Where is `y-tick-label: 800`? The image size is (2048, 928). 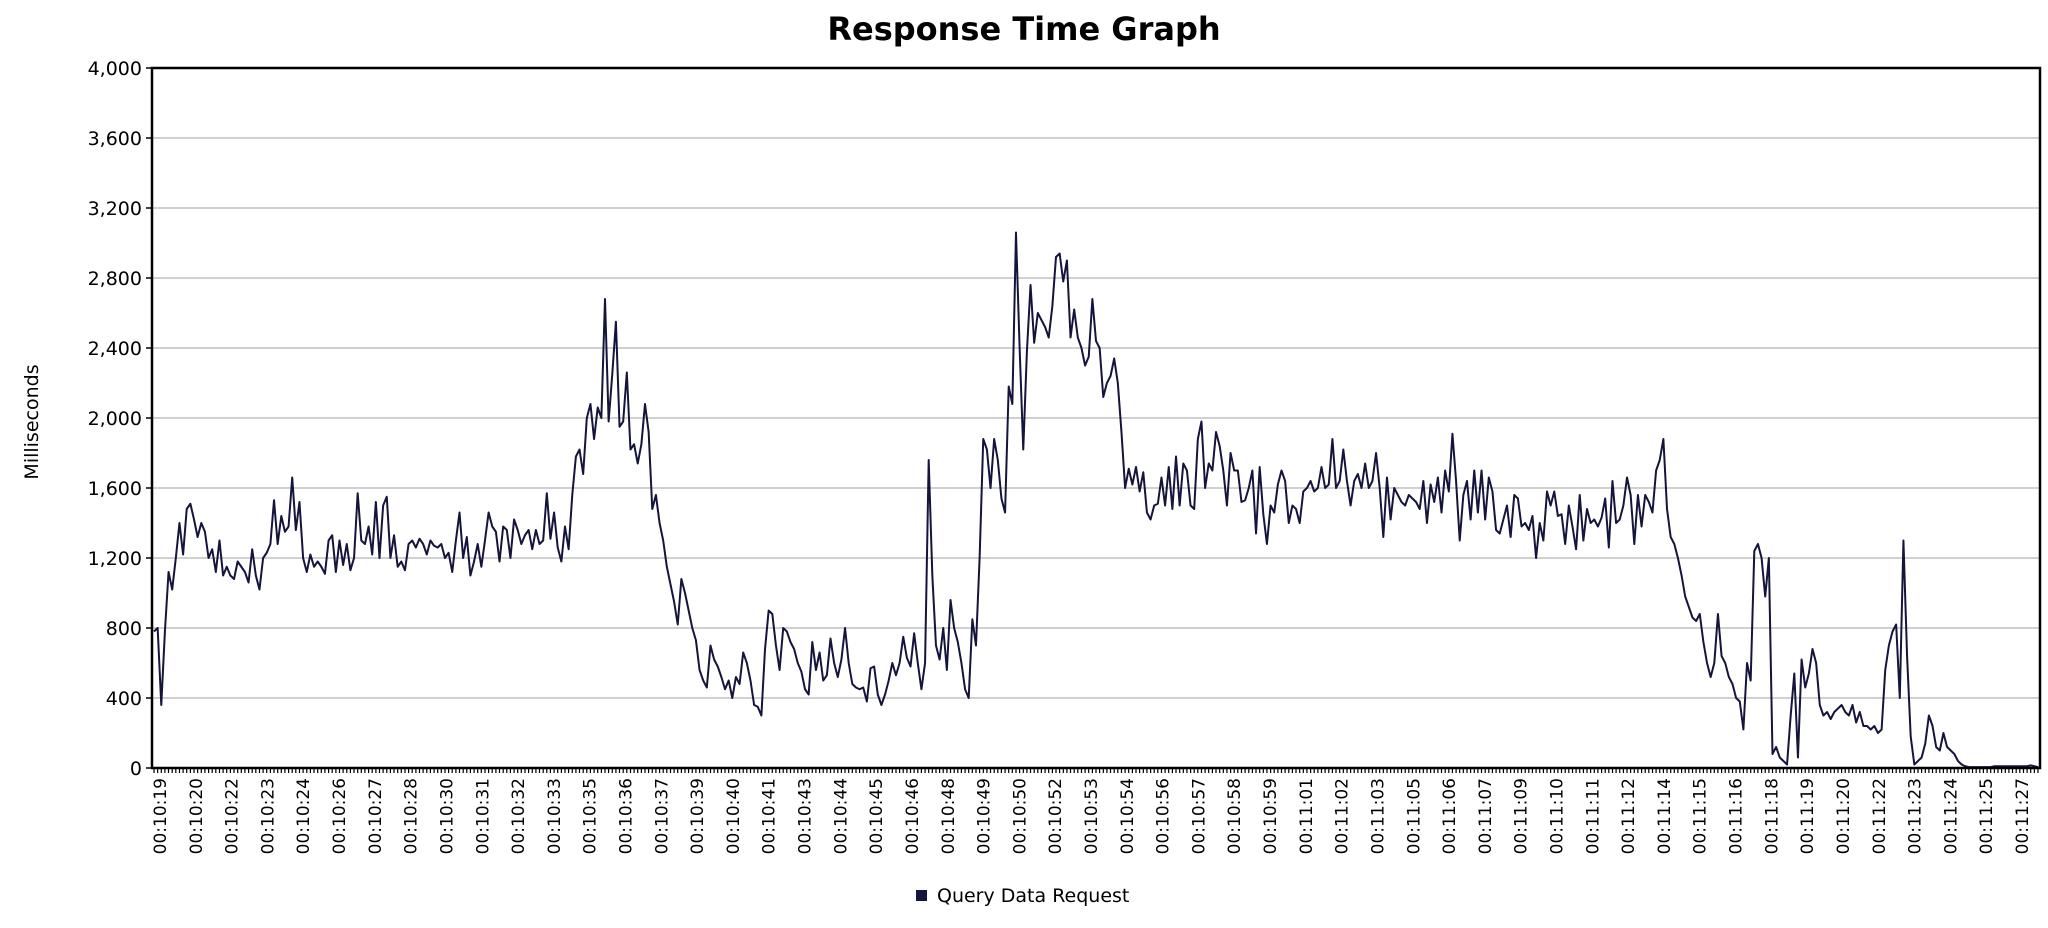 y-tick-label: 800 is located at coordinates (124, 629).